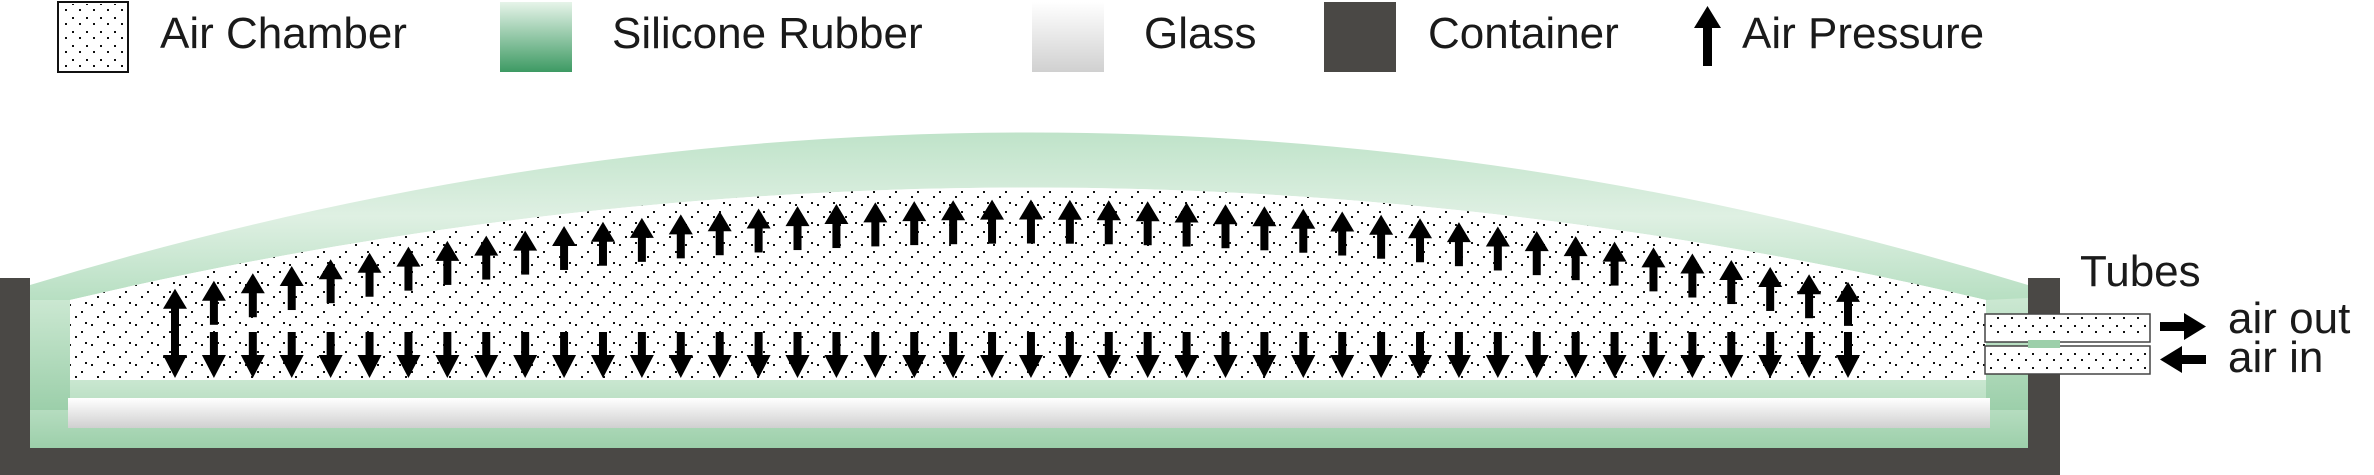  What do you see at coordinates (2289, 318) in the screenshot?
I see `air-out-label: air out` at bounding box center [2289, 318].